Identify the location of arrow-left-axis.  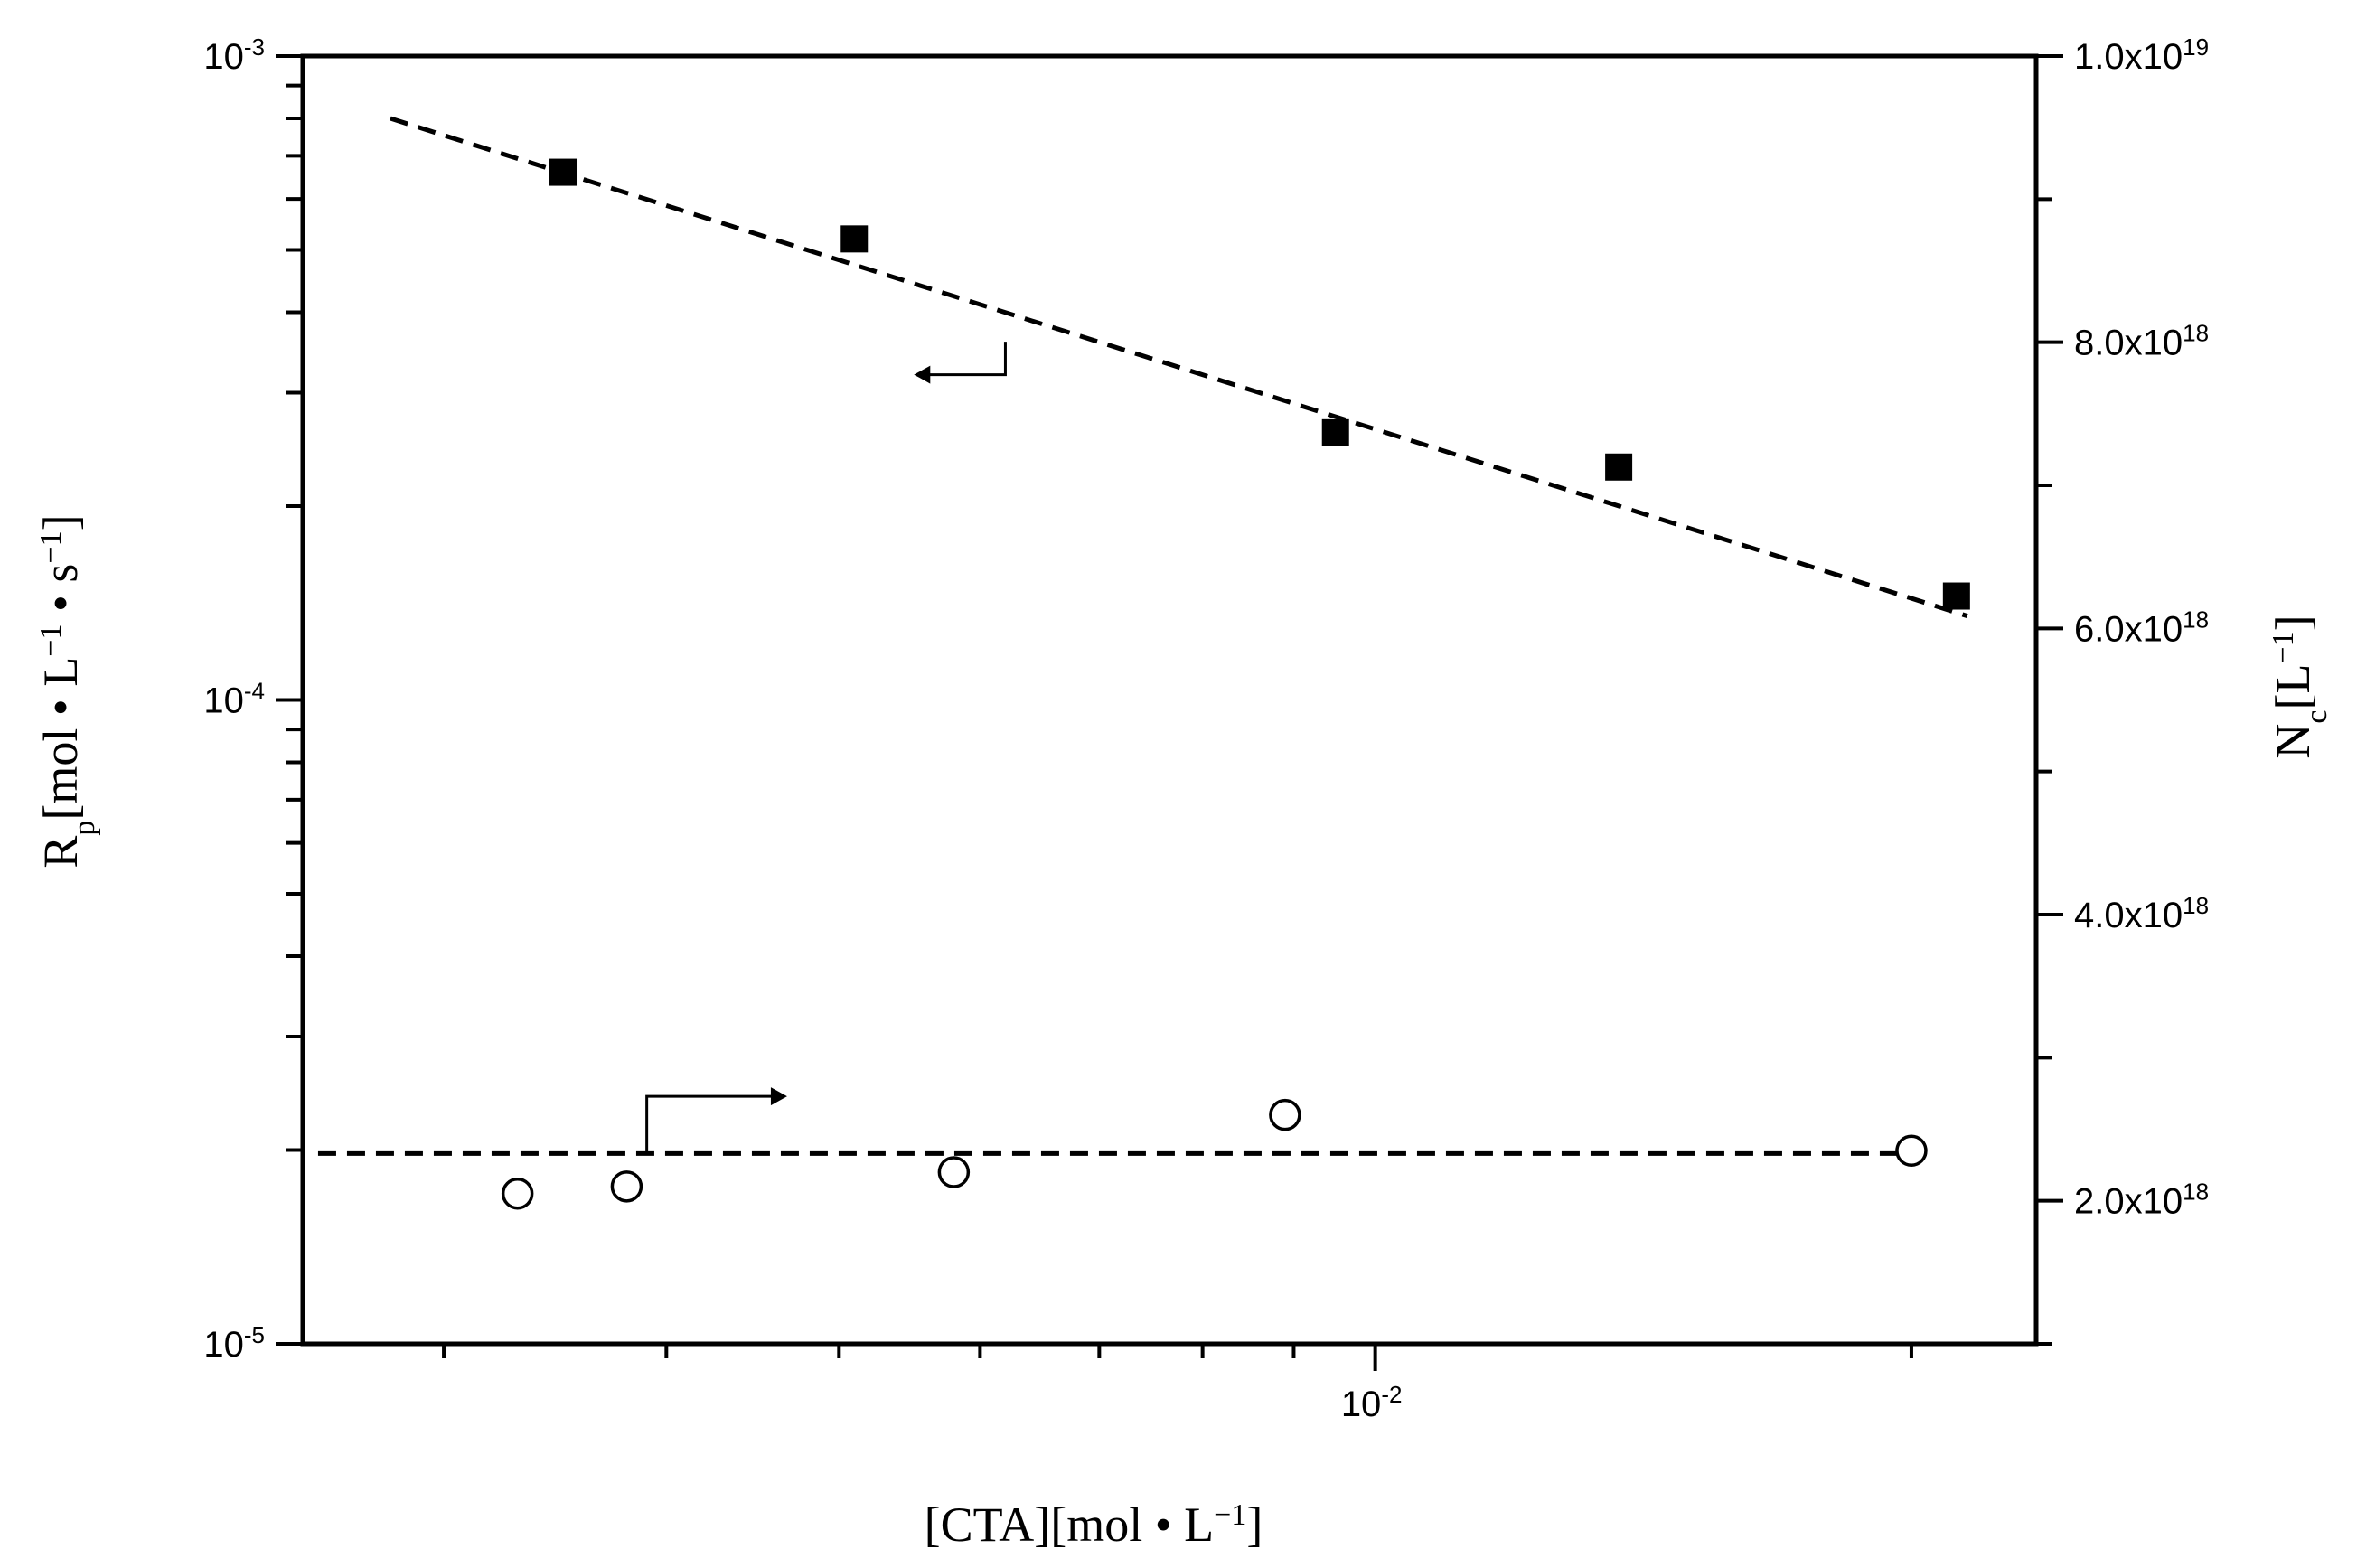
(966, 359).